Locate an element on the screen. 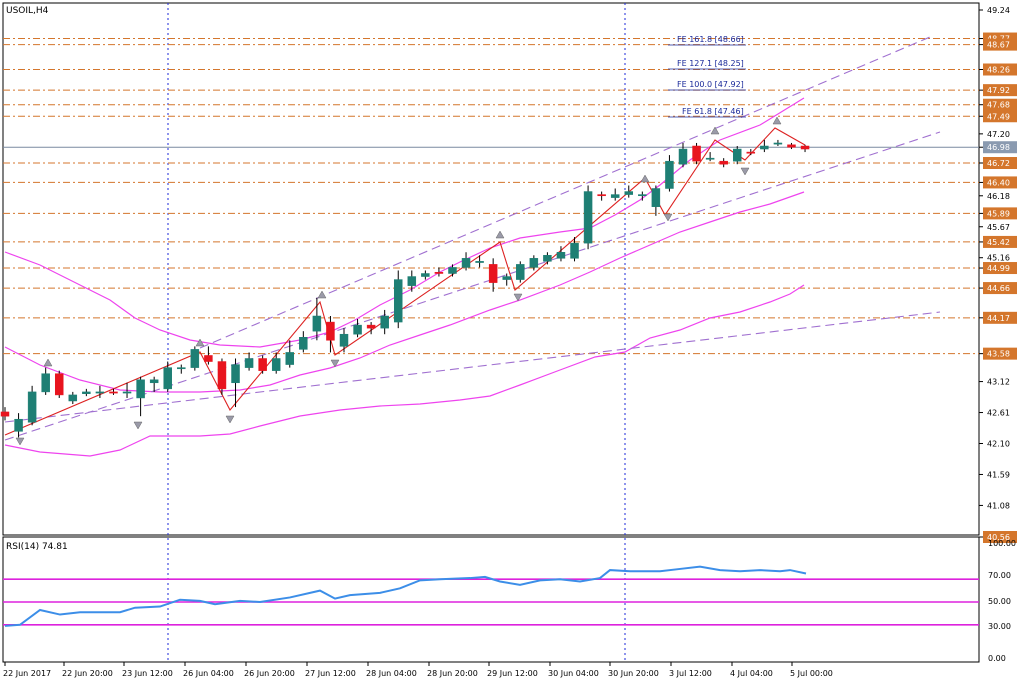  time-tick-label: 28 Jun 20:00 is located at coordinates (452, 673).